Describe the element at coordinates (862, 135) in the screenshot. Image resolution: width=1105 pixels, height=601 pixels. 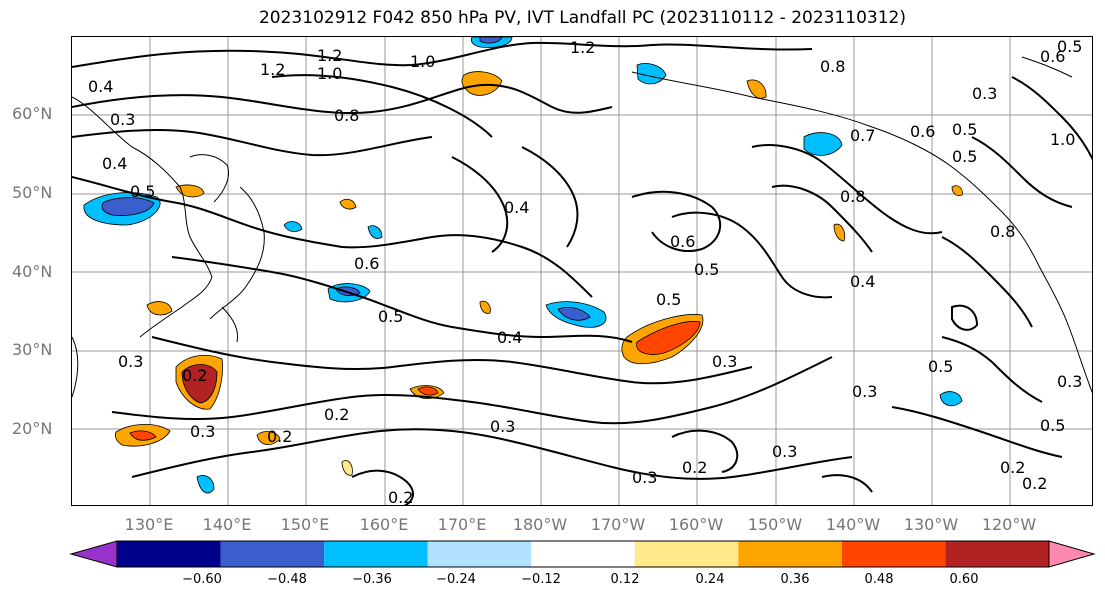
I see `contour-label: 0.7` at that location.